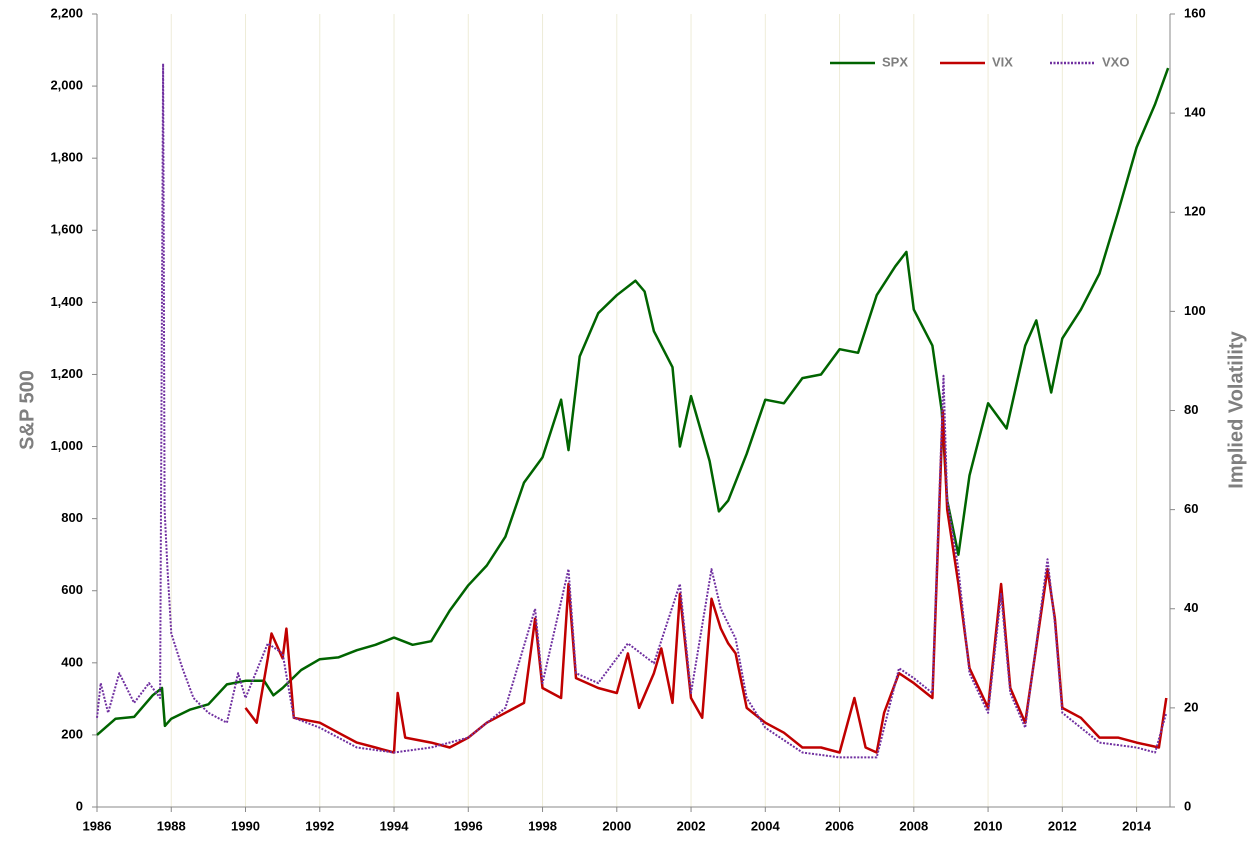 The width and height of the screenshot is (1257, 844). I want to click on x-tick-label: 1994, so click(395, 825).